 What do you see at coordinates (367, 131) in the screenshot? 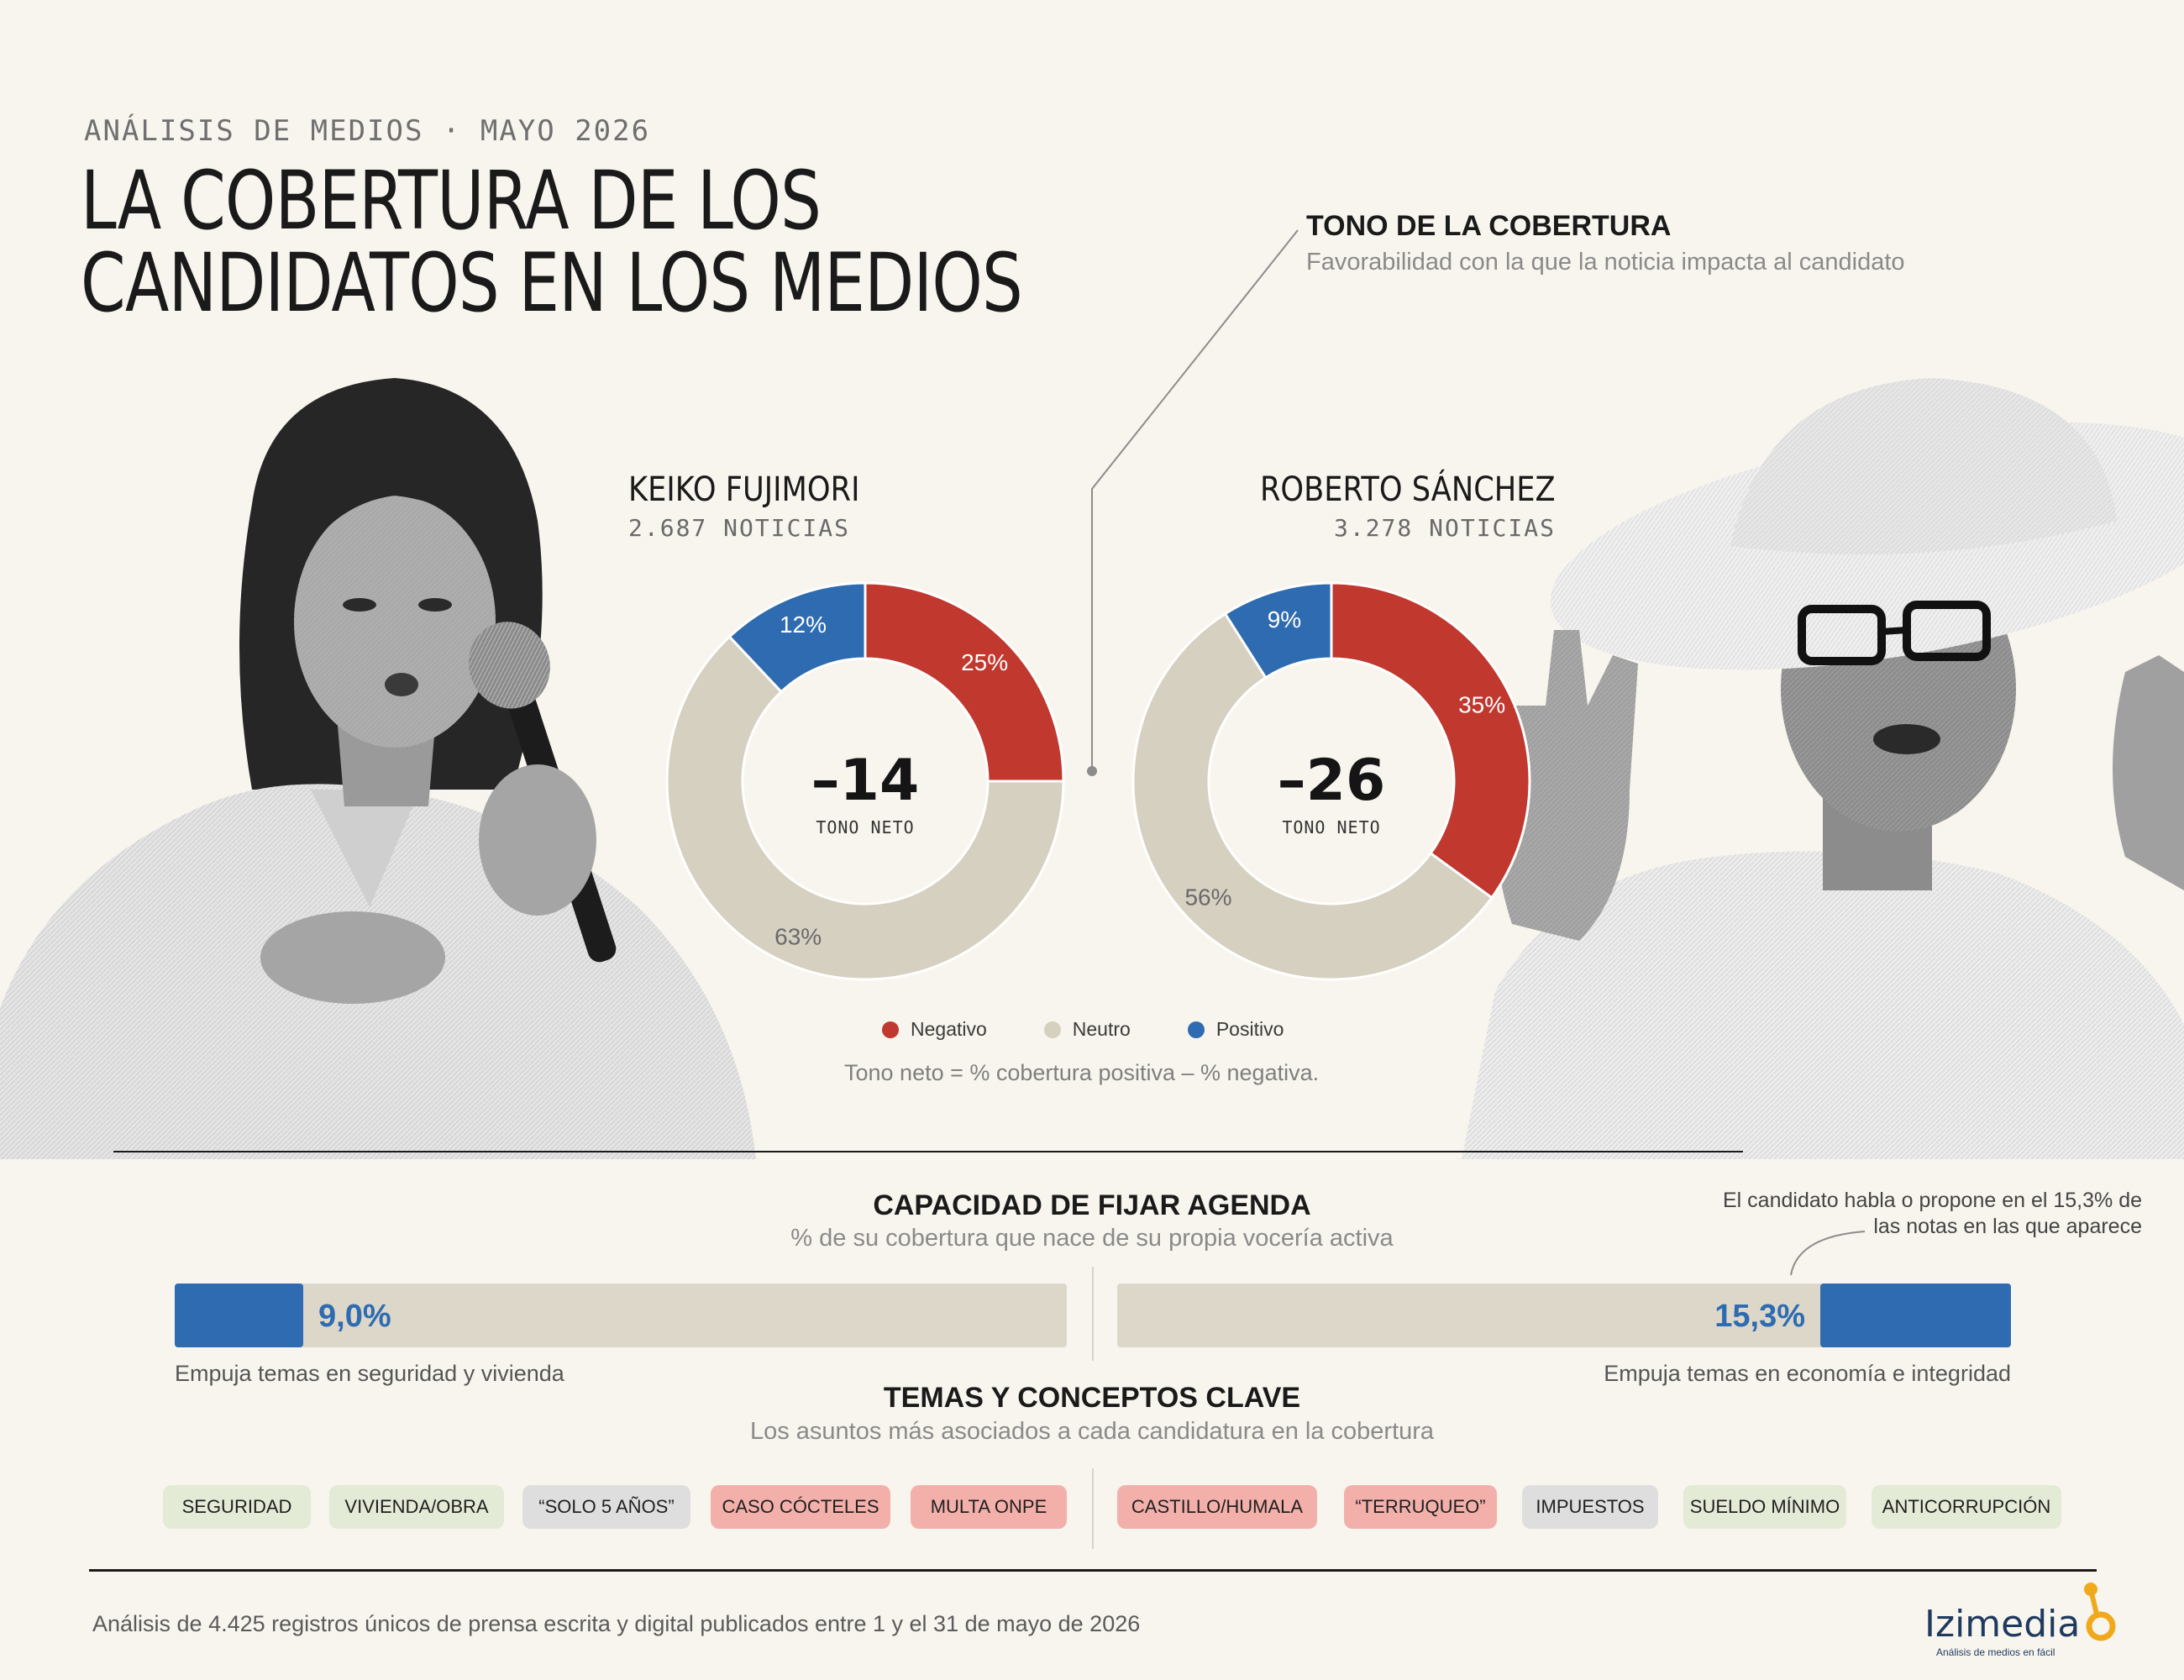
I see `kicker: ANÁLISIS DE MEDIOS · MAYO 2026` at bounding box center [367, 131].